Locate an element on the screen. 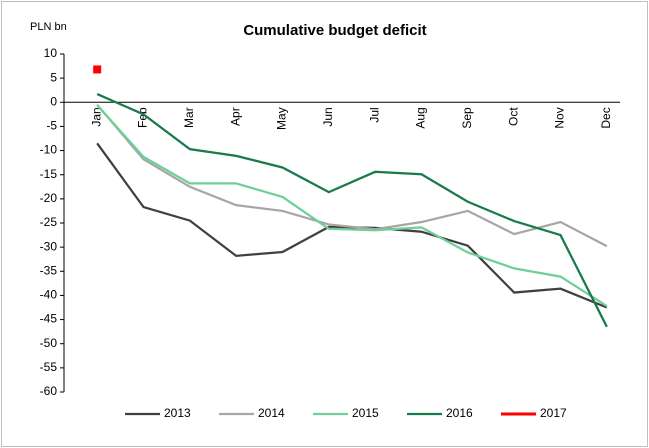 The image size is (649, 448). x-tick-label: Sep is located at coordinates (467, 118).